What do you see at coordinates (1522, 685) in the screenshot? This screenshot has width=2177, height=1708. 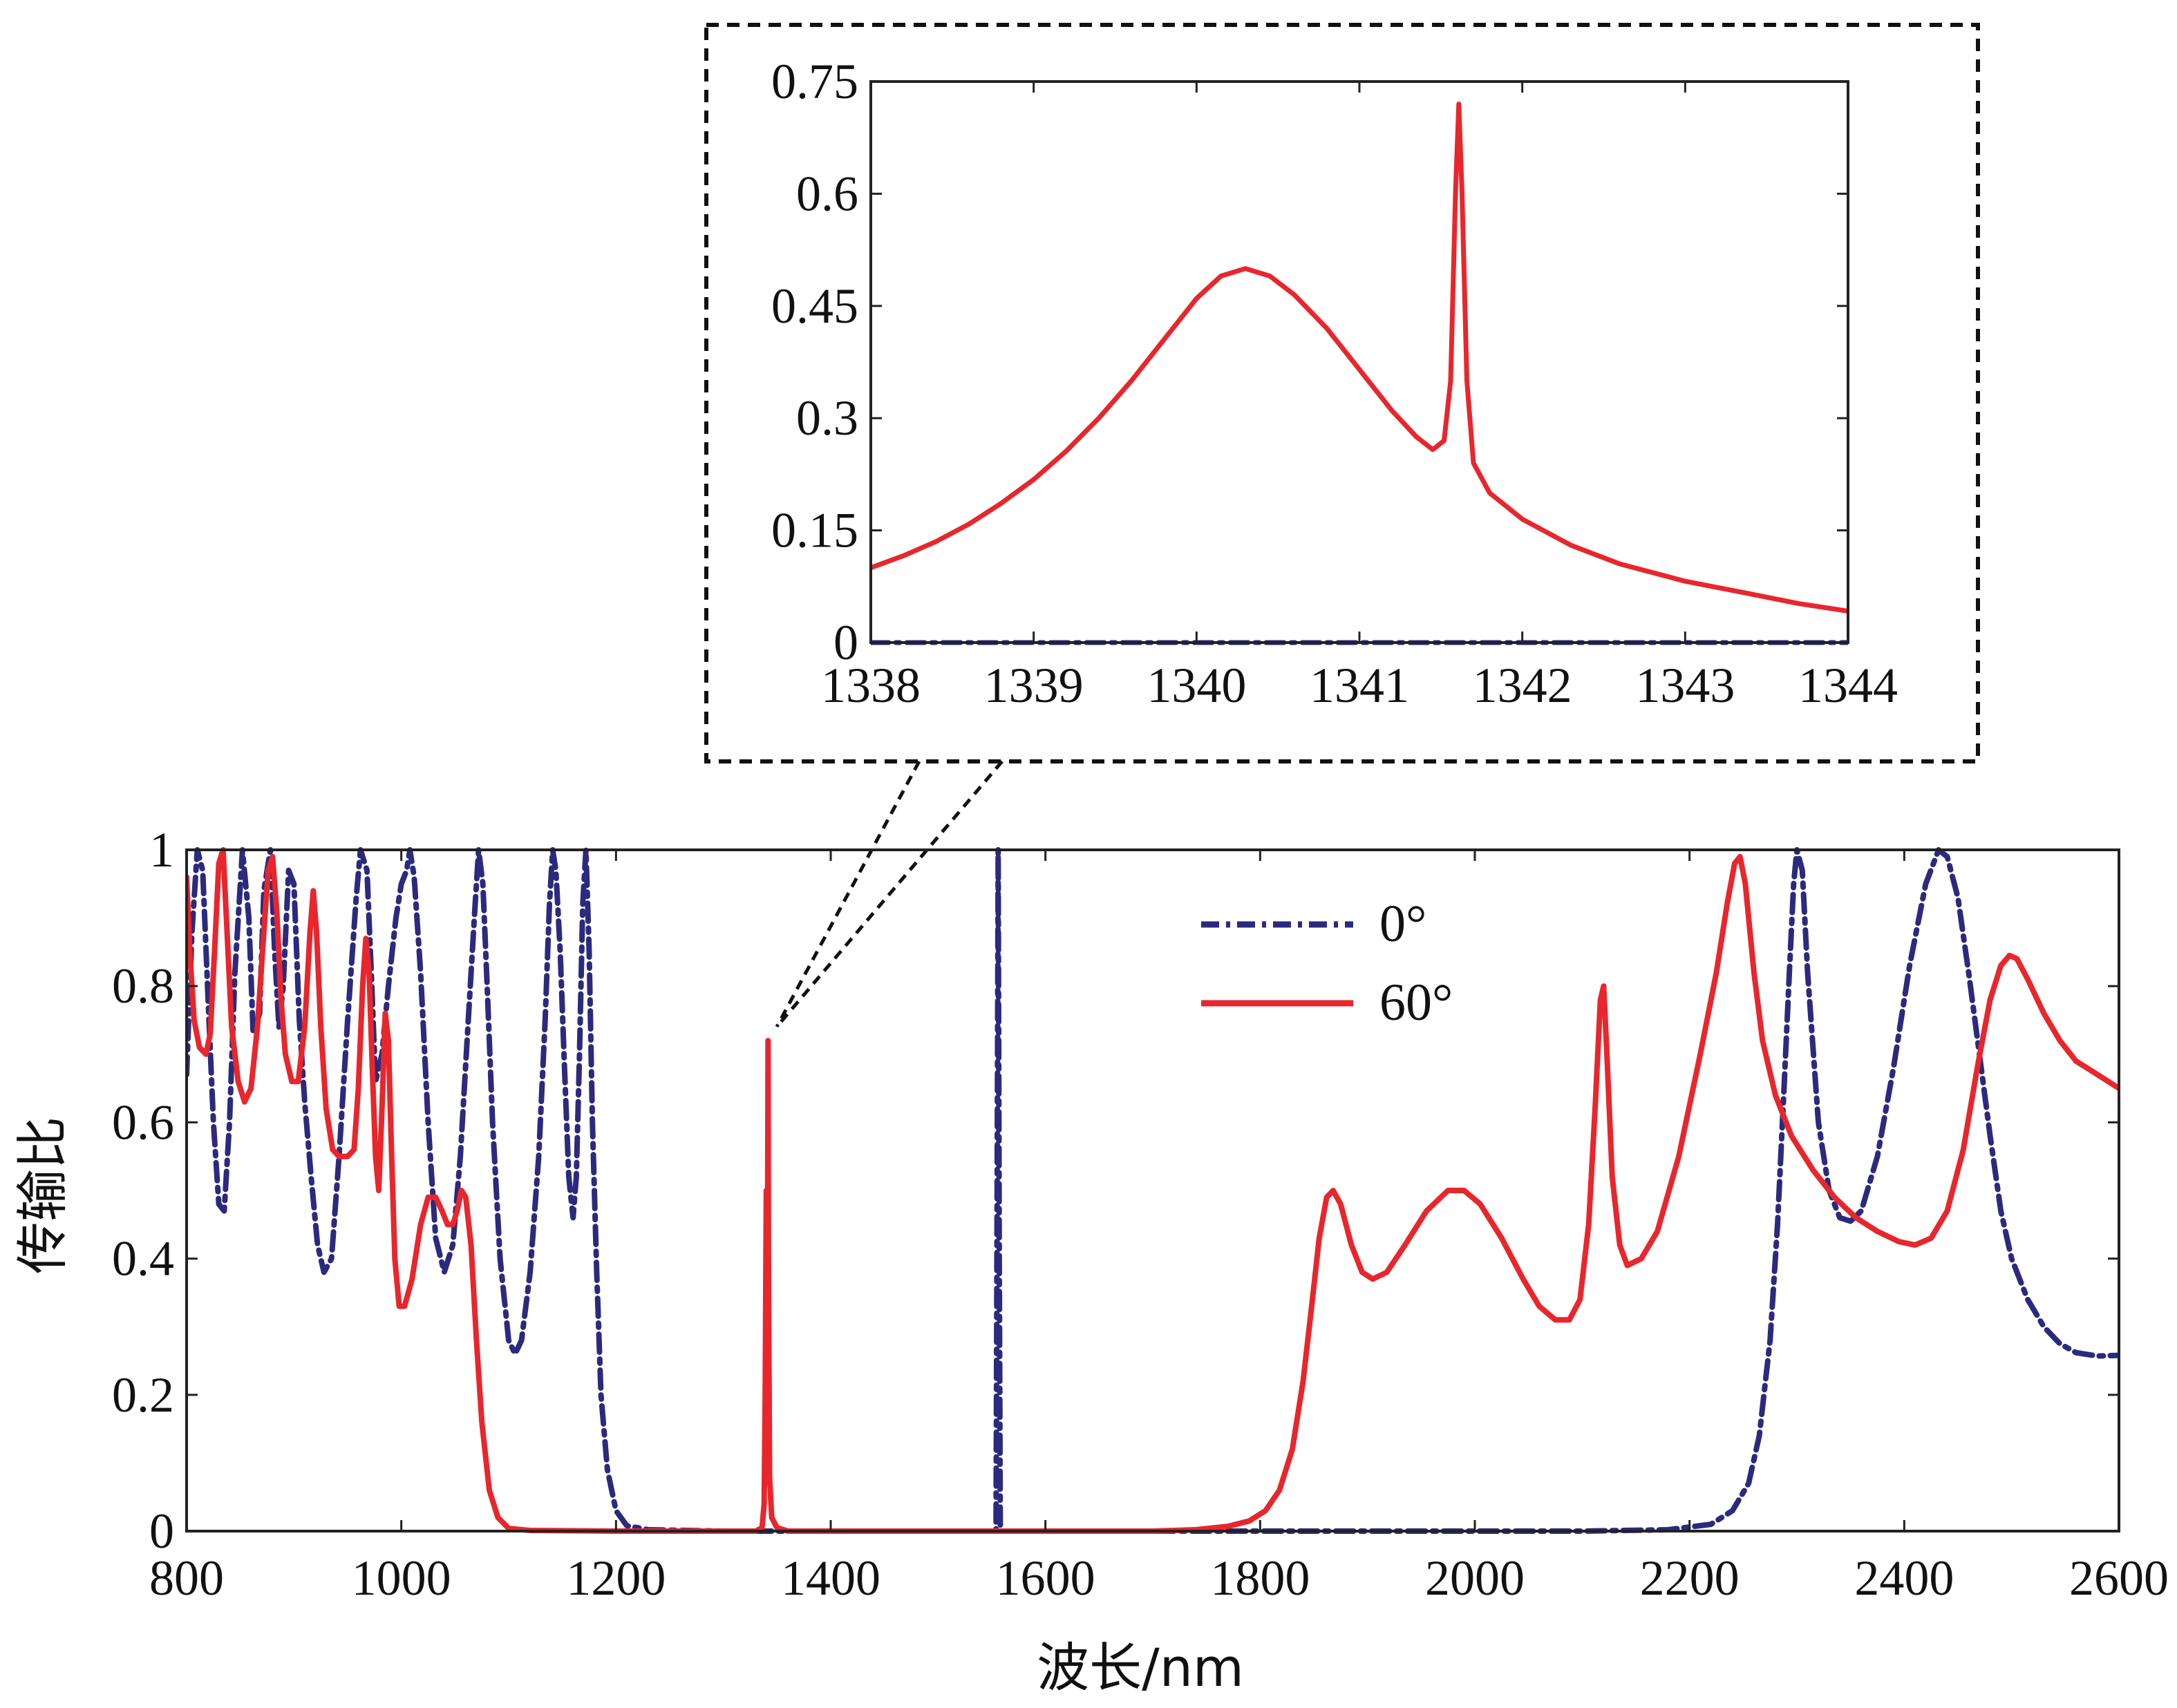 I see `inset-x-tick-label: 1342` at bounding box center [1522, 685].